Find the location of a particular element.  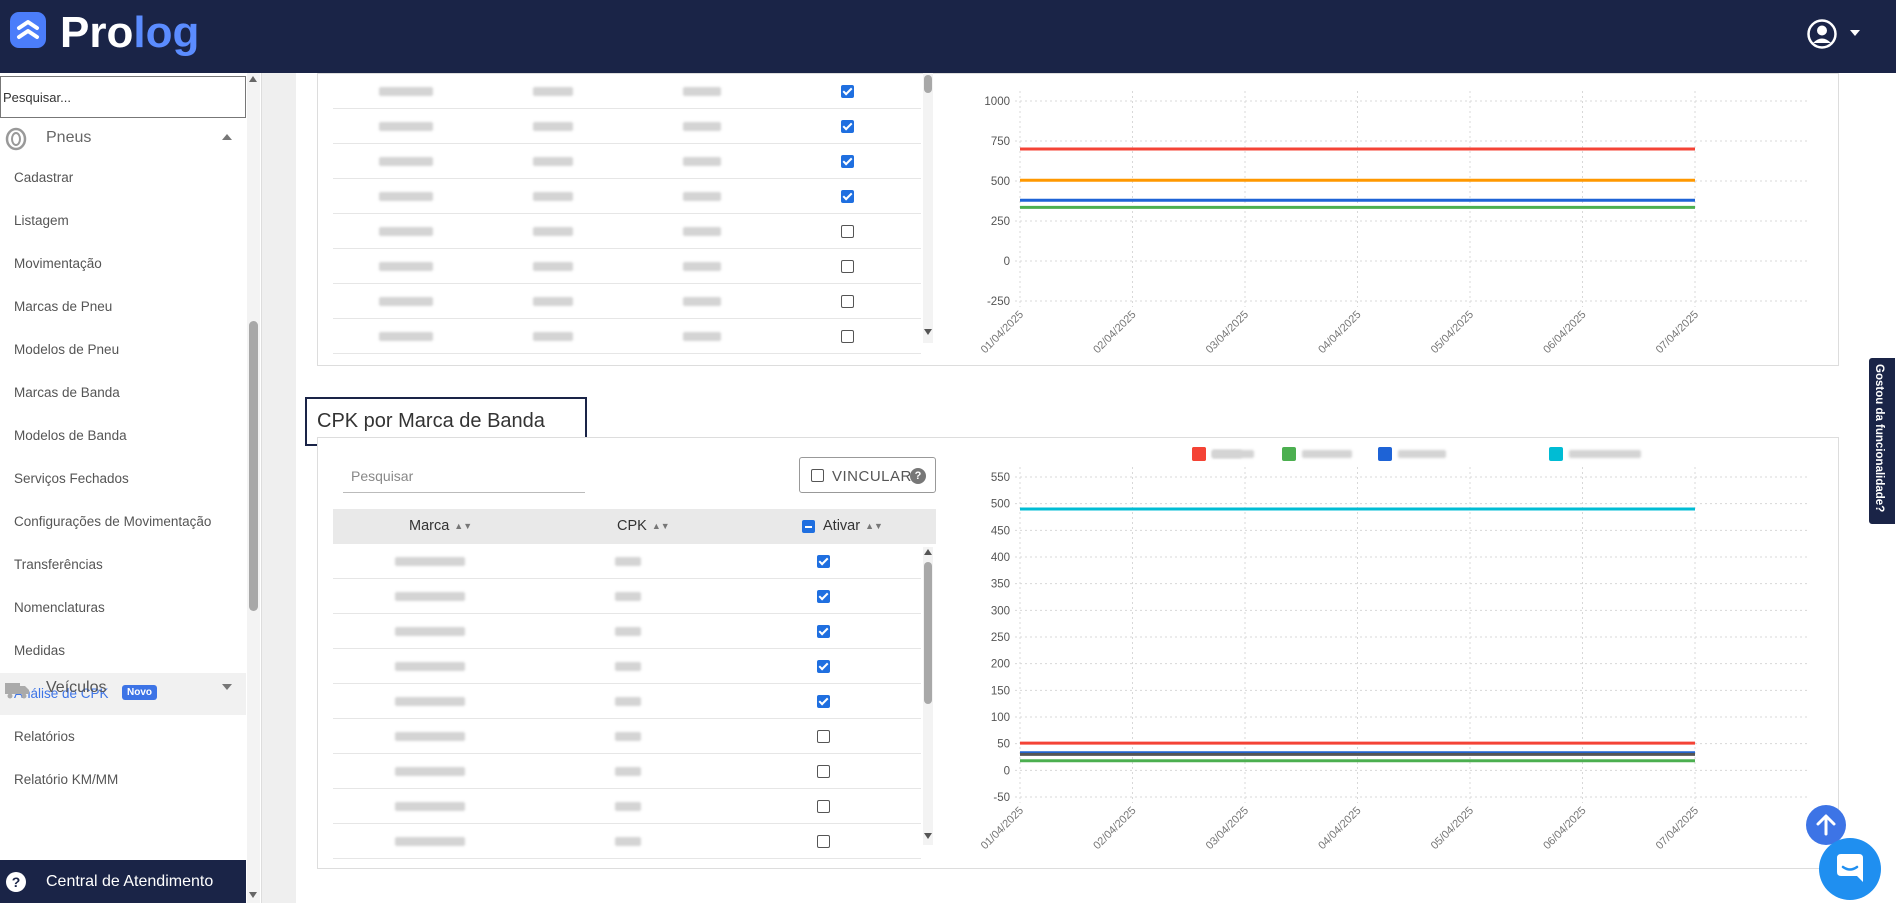

select-all-checkbox is located at coordinates (808, 526).